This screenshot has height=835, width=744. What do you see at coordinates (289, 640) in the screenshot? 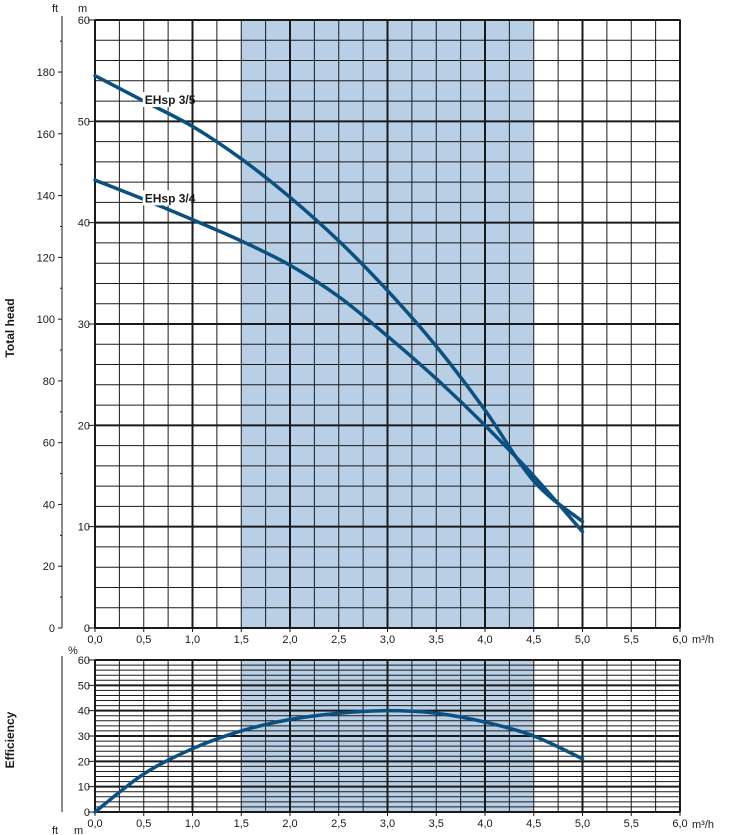
I see `head-x-tick-label: 2,0` at bounding box center [289, 640].